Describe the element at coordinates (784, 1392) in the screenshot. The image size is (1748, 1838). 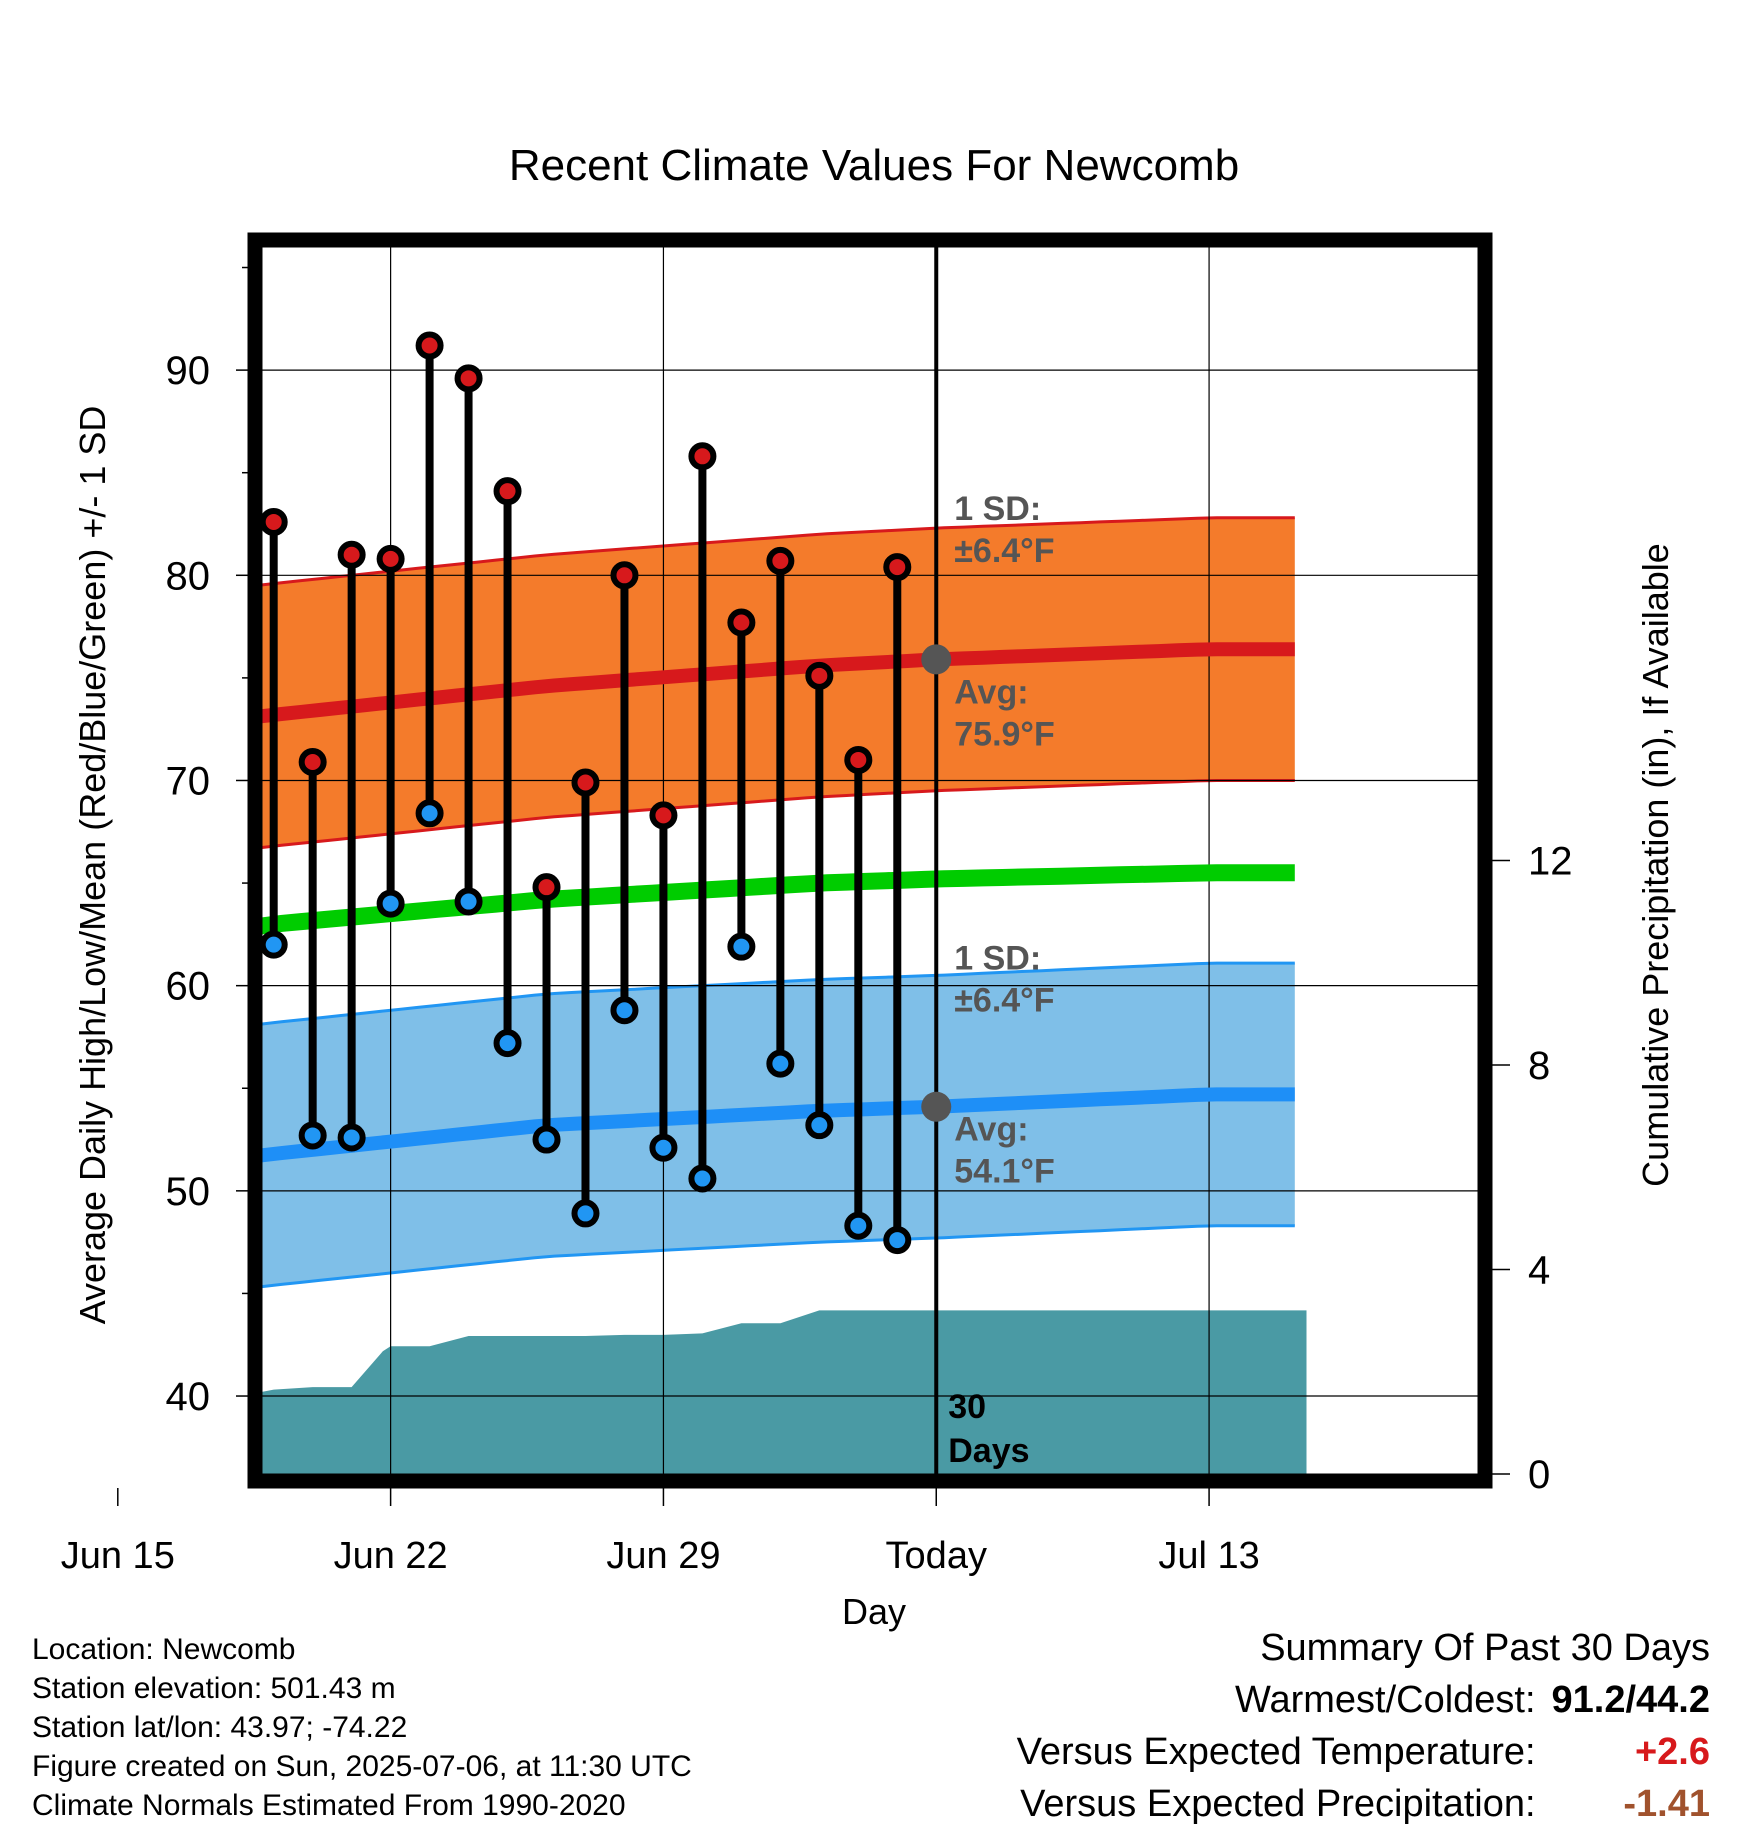
I see `precip-area` at that location.